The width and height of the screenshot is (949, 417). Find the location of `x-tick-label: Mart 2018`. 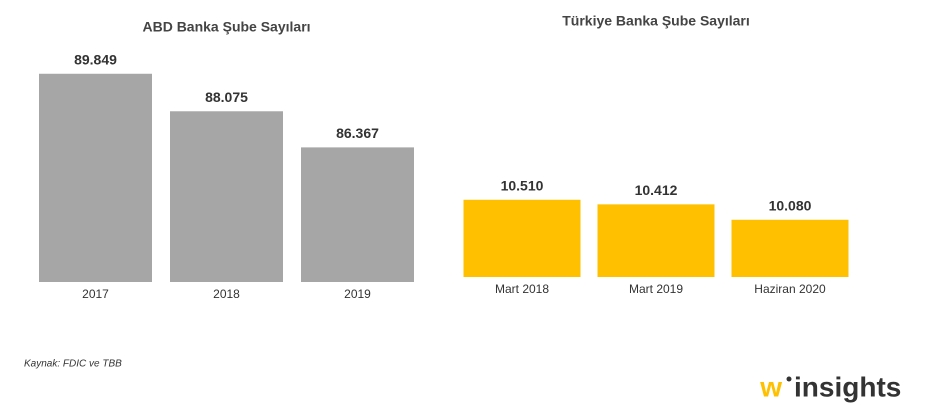

x-tick-label: Mart 2018 is located at coordinates (522, 289).